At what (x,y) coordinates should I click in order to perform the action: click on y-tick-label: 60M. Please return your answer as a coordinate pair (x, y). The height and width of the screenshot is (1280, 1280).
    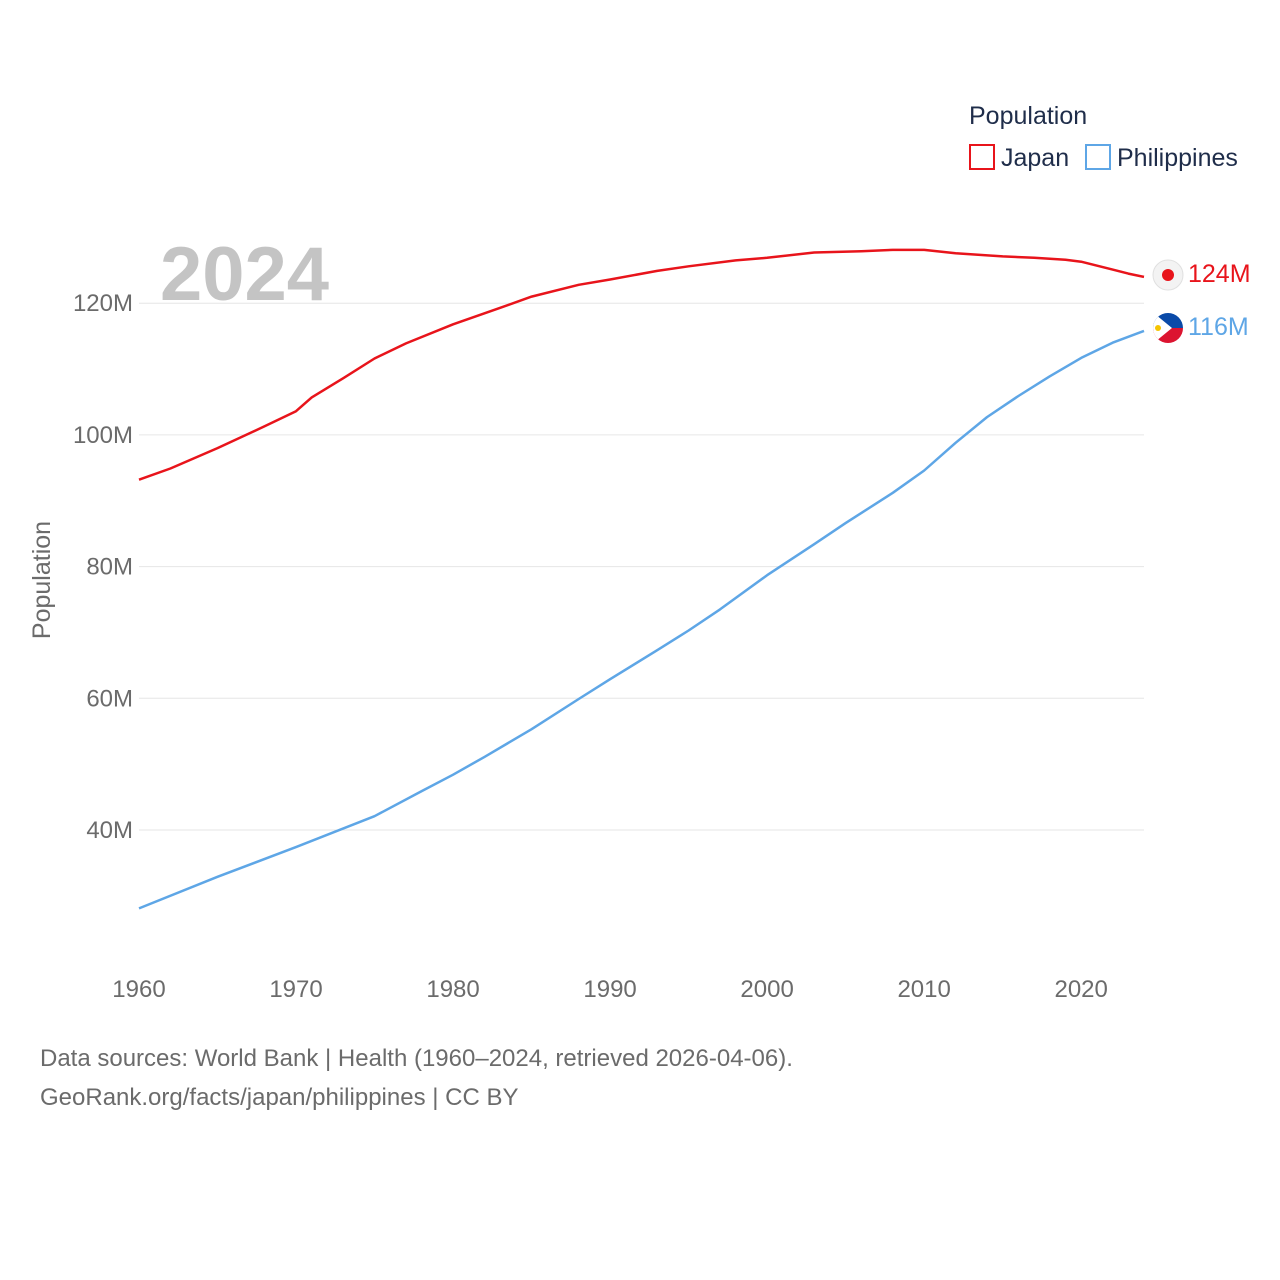
    Looking at the image, I should click on (109, 698).